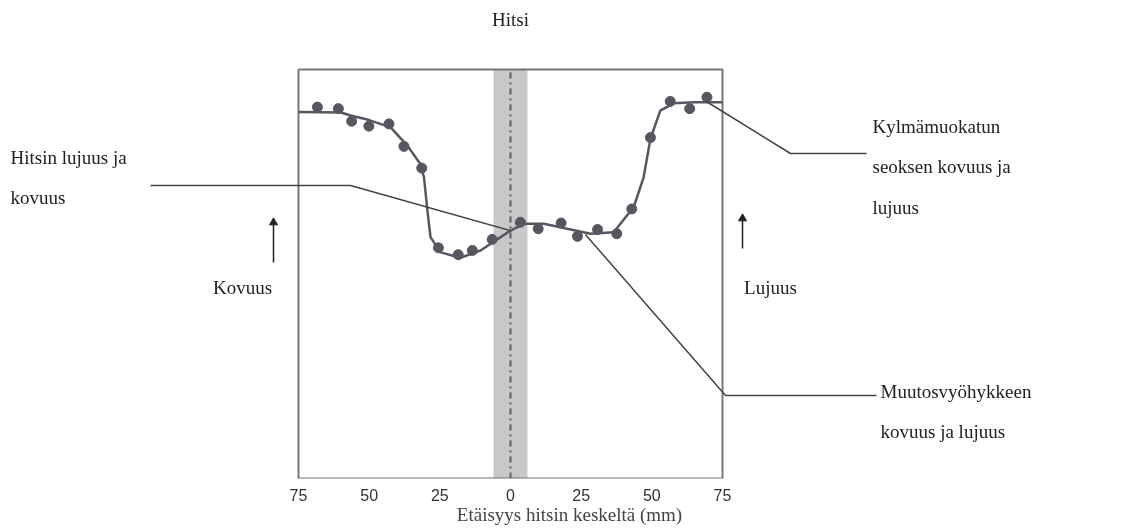 Image resolution: width=1138 pixels, height=528 pixels. I want to click on x-tick-label: 0, so click(511, 495).